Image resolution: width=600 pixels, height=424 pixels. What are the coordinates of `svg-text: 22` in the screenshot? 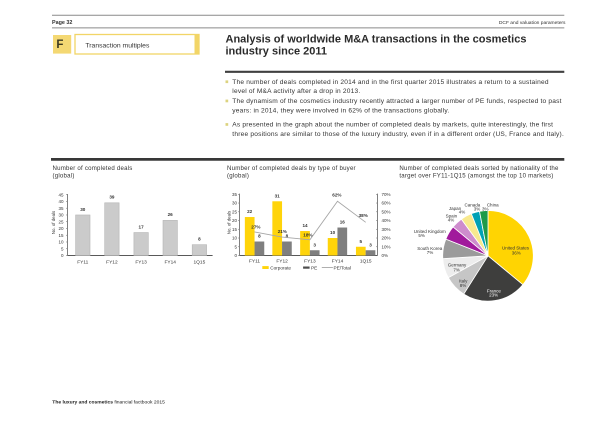 It's located at (250, 211).